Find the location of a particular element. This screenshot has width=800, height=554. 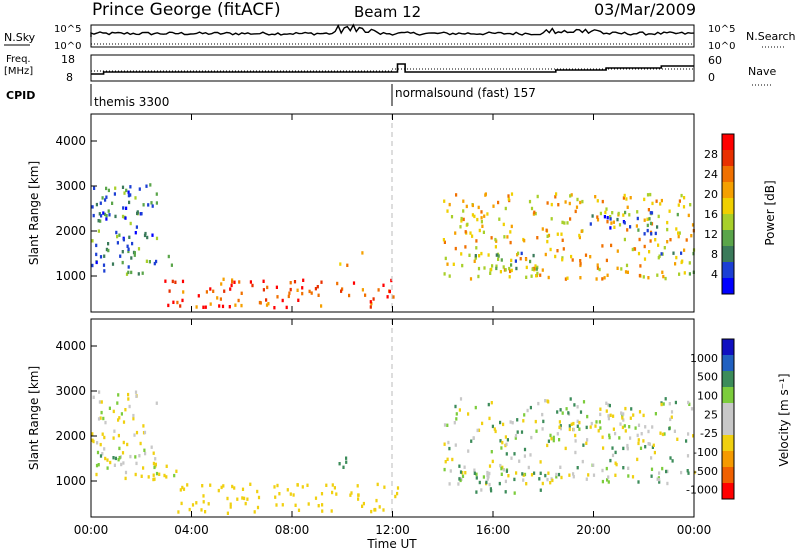

colorbar-tick-label: 25 is located at coordinates (711, 414).